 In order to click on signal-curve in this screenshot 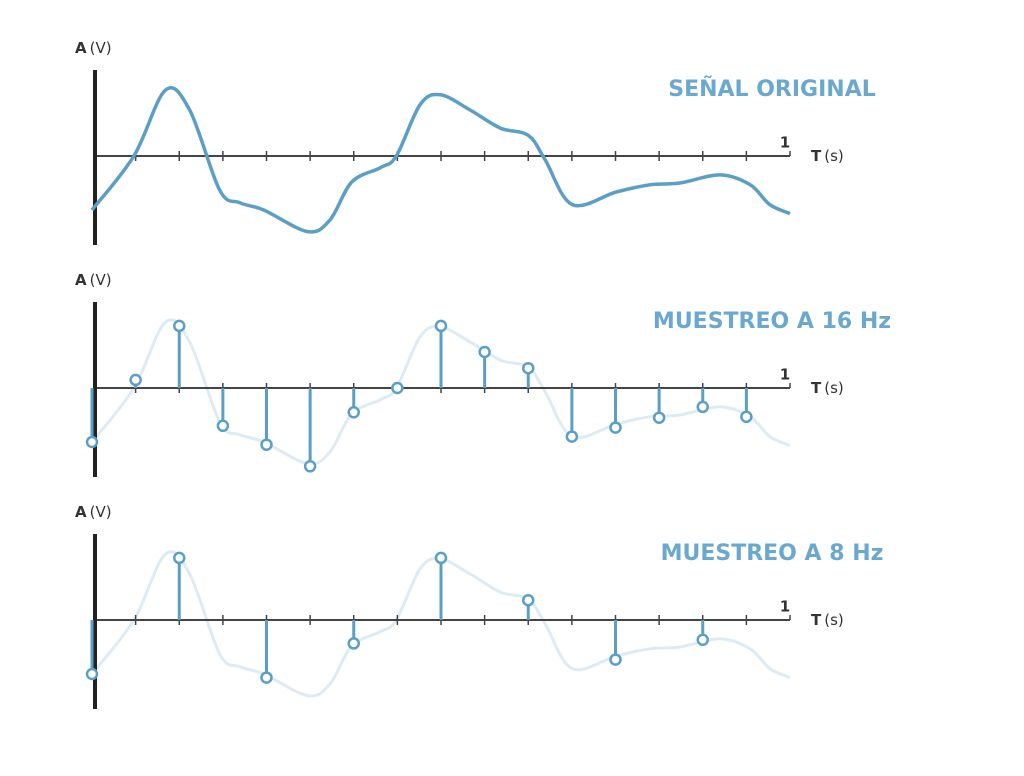, I will do `click(440, 160)`.